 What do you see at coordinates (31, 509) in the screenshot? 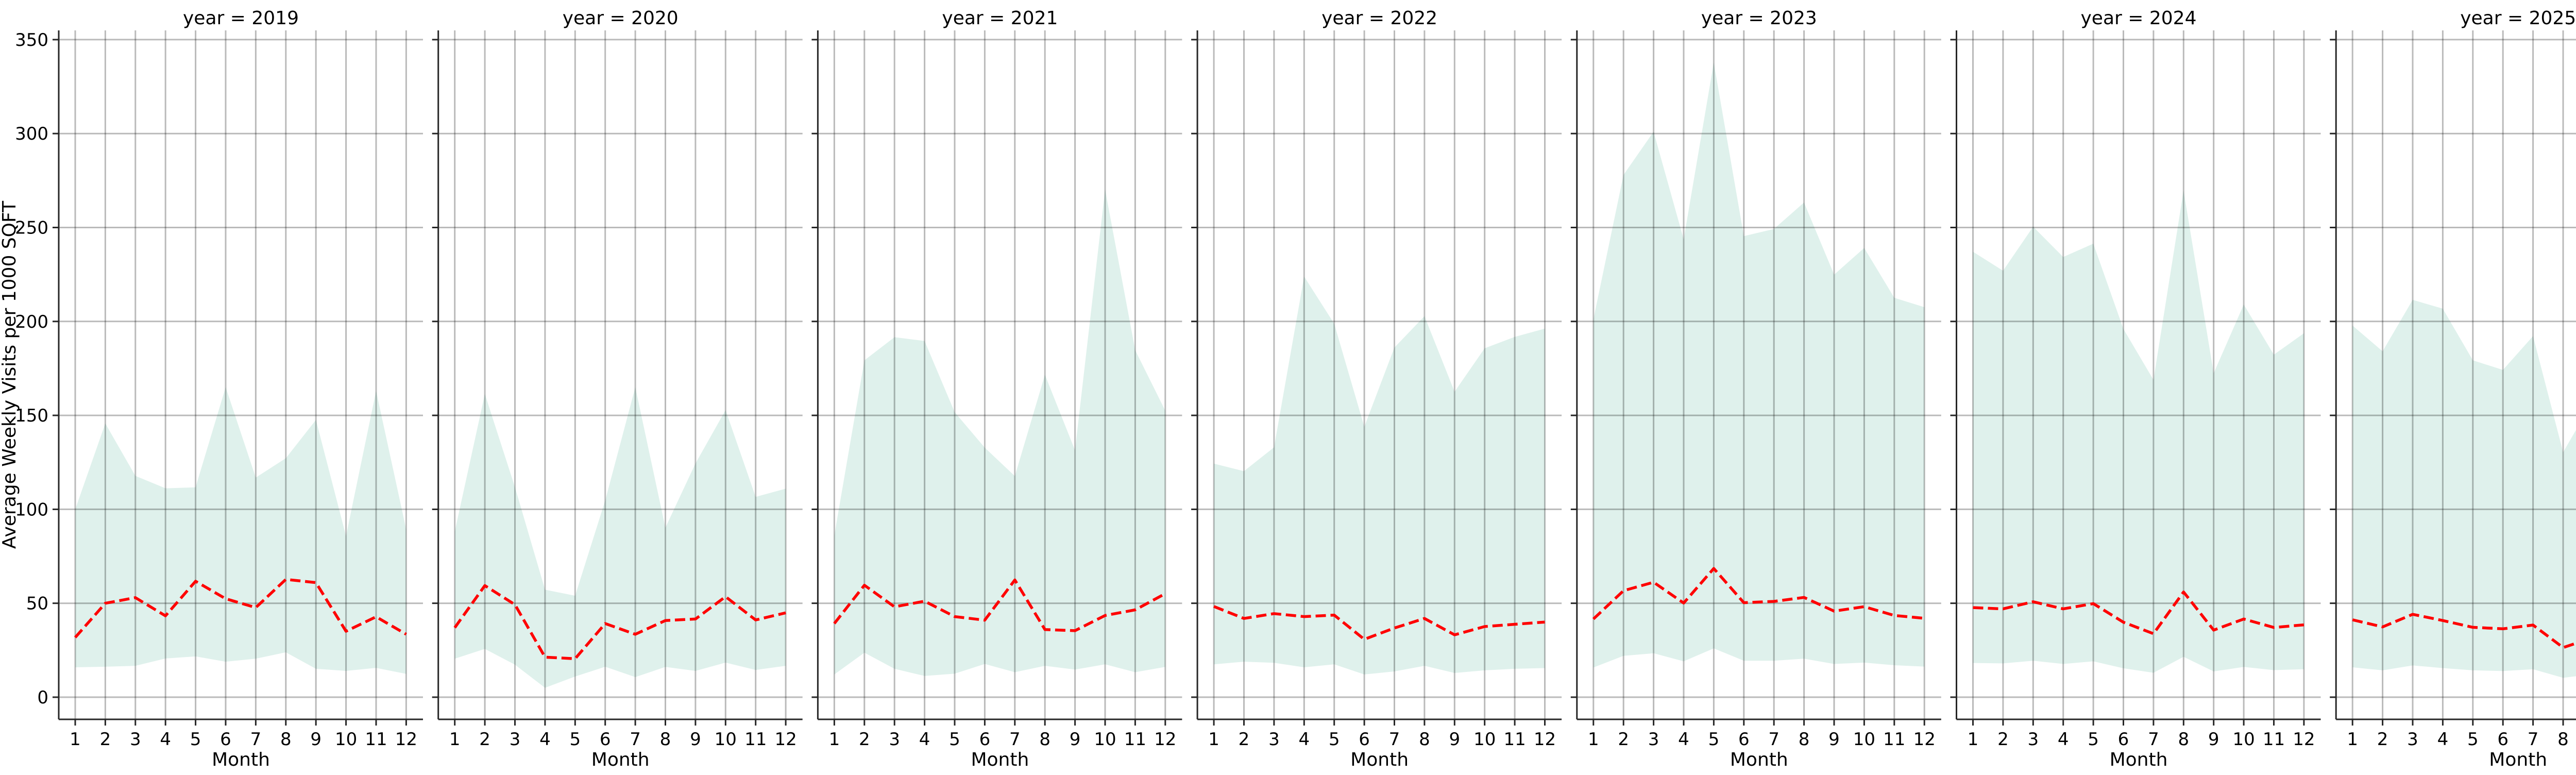
I see `y-tick-label: 100` at bounding box center [31, 509].